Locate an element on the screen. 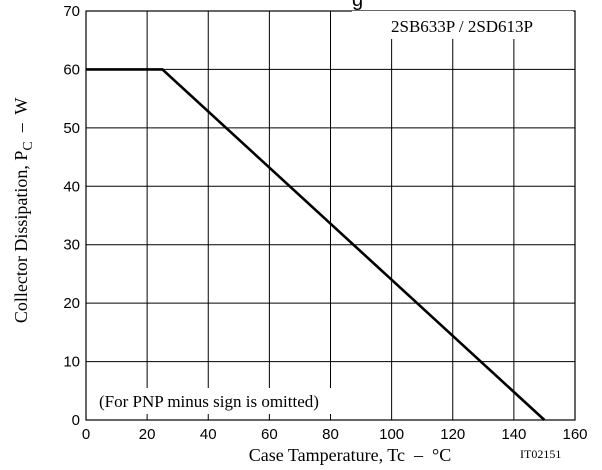 Image resolution: width=602 pixels, height=470 pixels. y-tick-label-5: 50 is located at coordinates (71, 128).